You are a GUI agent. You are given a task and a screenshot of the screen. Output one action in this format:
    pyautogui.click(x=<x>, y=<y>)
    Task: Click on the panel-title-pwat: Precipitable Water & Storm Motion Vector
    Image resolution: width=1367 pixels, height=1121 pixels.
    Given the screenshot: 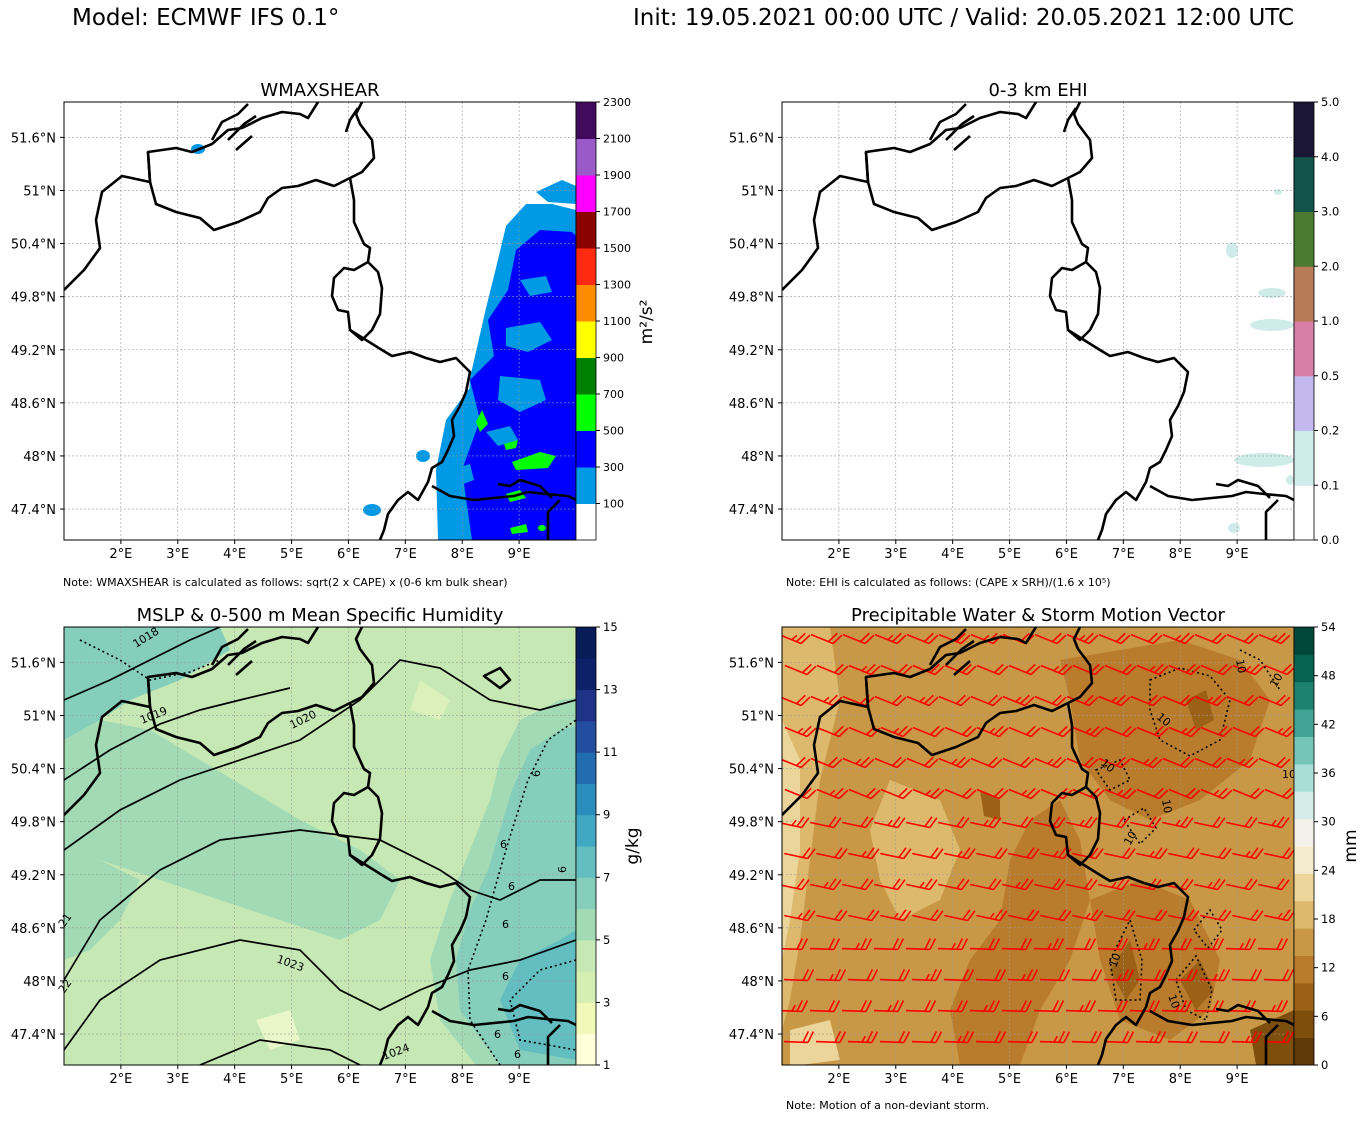 What is the action you would take?
    pyautogui.click(x=1038, y=615)
    